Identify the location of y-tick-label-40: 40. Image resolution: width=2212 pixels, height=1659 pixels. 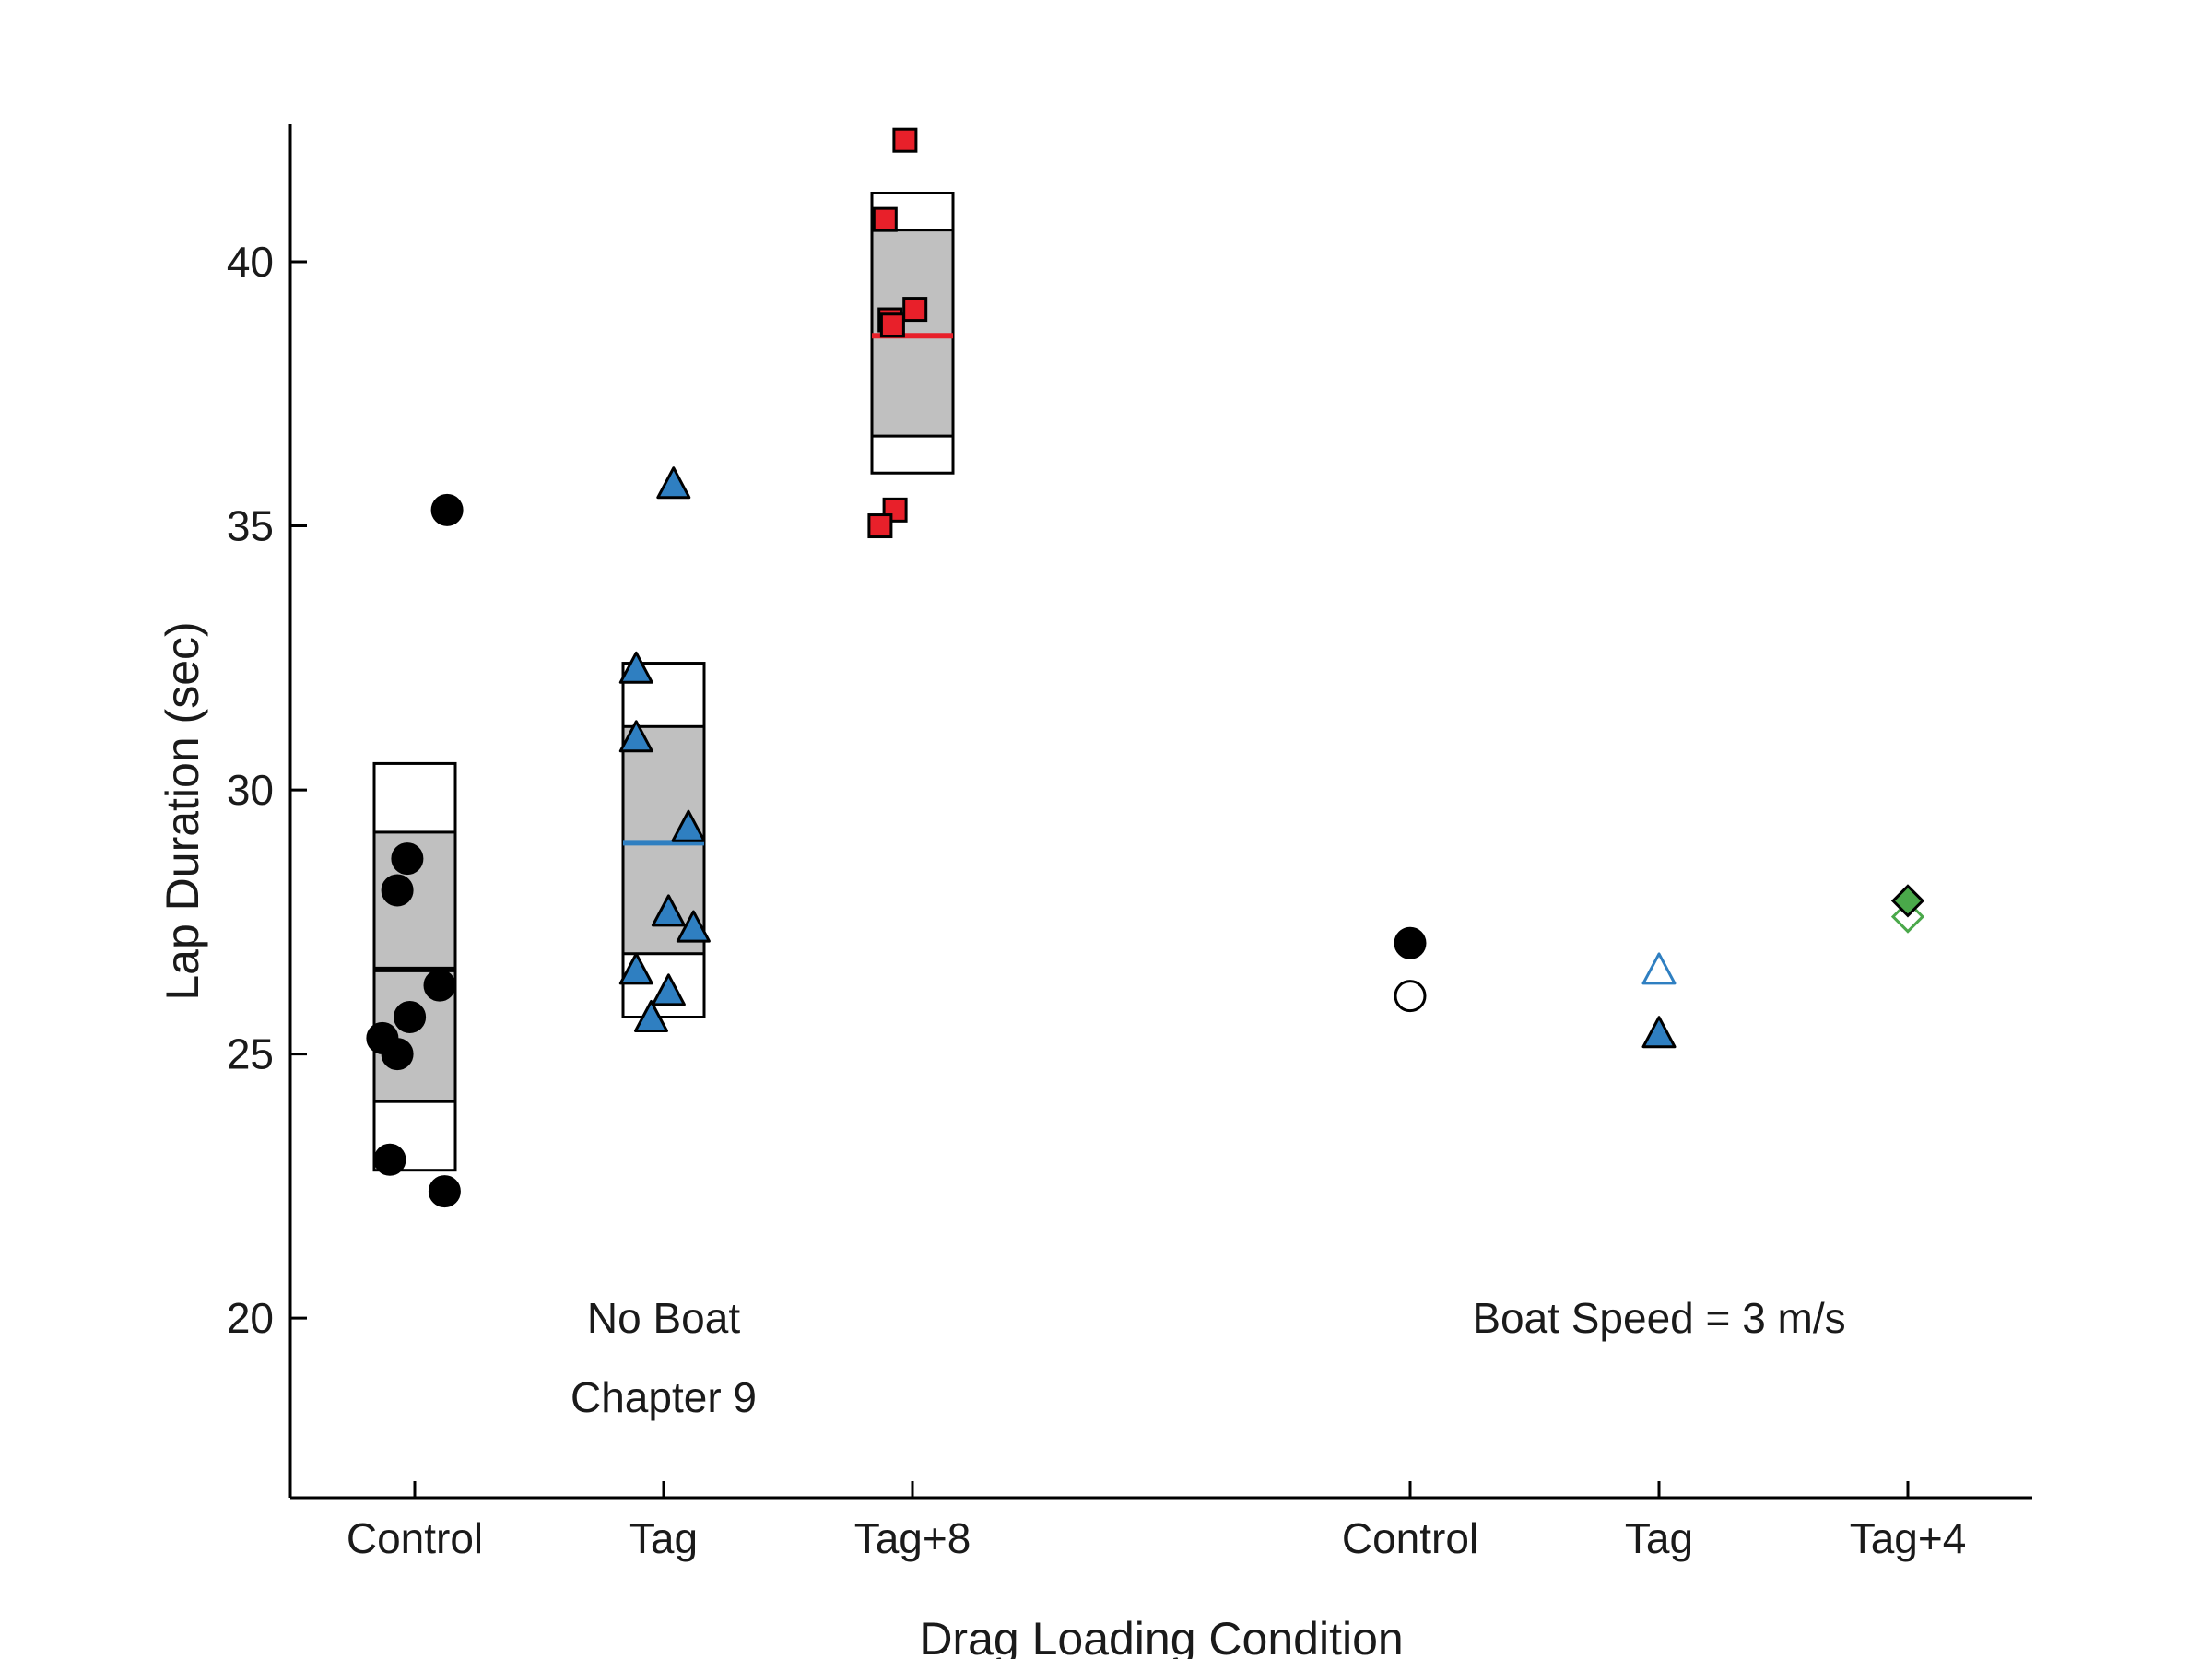
(250, 262).